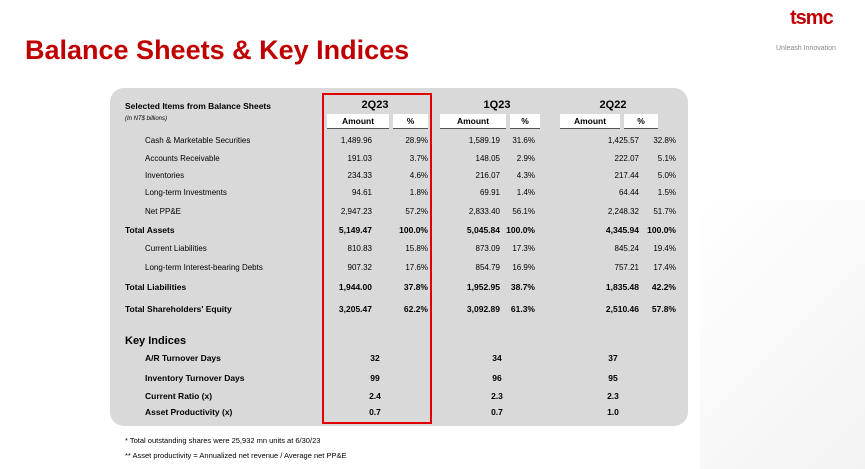 This screenshot has height=469, width=865. I want to click on highlight-box, so click(377, 258).